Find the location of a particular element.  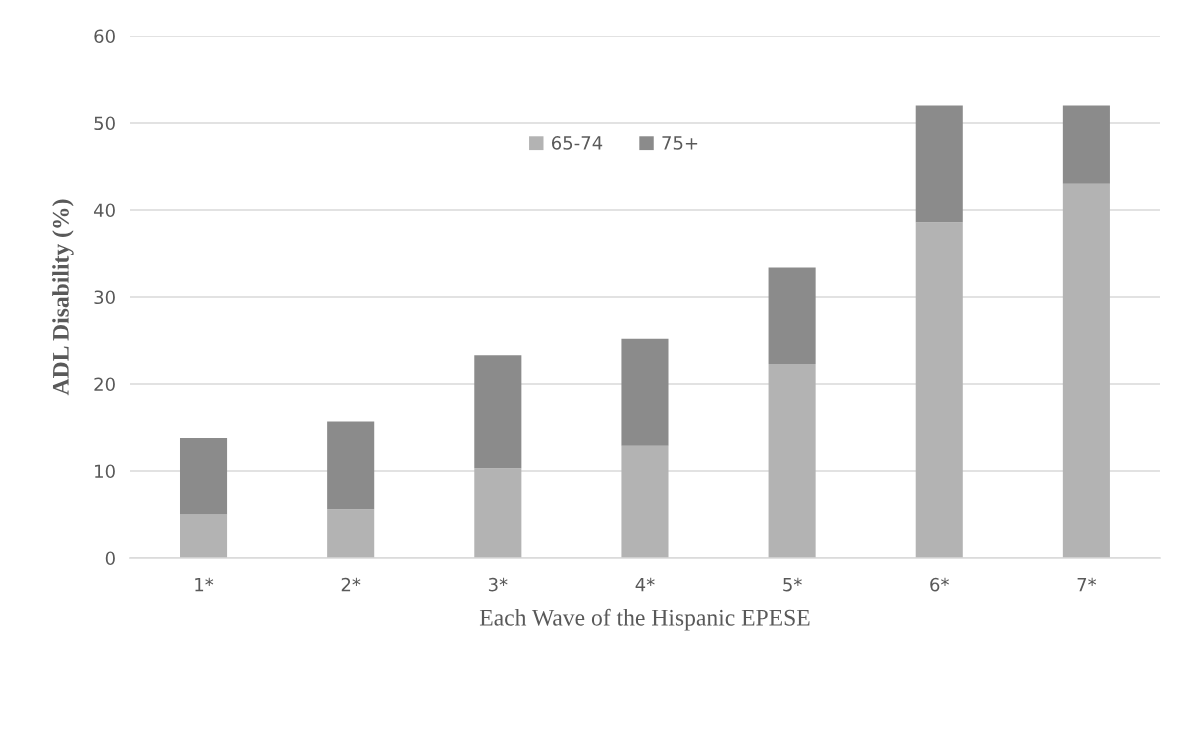

x-tick-label: 4* is located at coordinates (645, 584).